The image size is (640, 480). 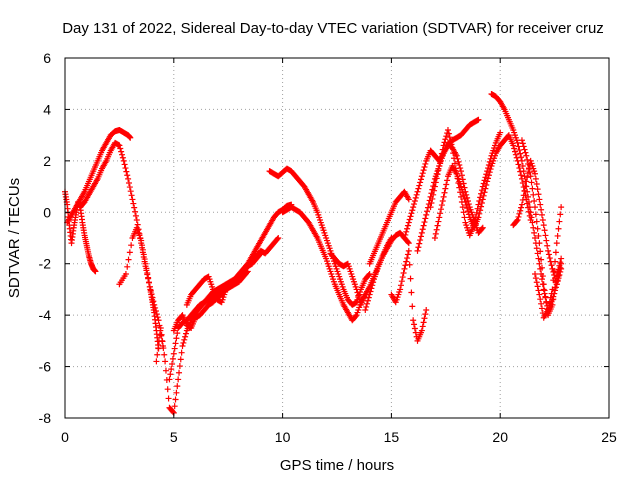 What do you see at coordinates (210, 301) in the screenshot?
I see `series-s8` at bounding box center [210, 301].